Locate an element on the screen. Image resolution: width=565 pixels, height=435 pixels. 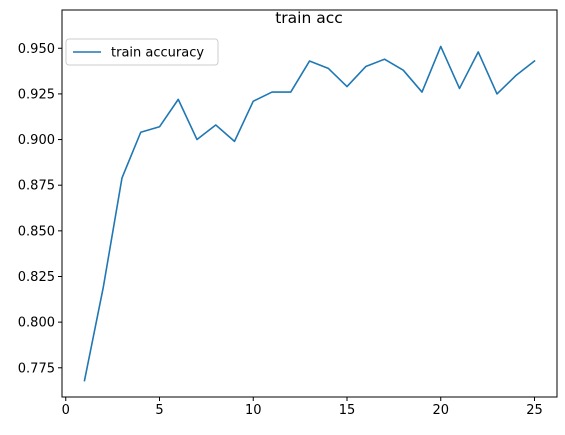
legend-box is located at coordinates (142, 52).